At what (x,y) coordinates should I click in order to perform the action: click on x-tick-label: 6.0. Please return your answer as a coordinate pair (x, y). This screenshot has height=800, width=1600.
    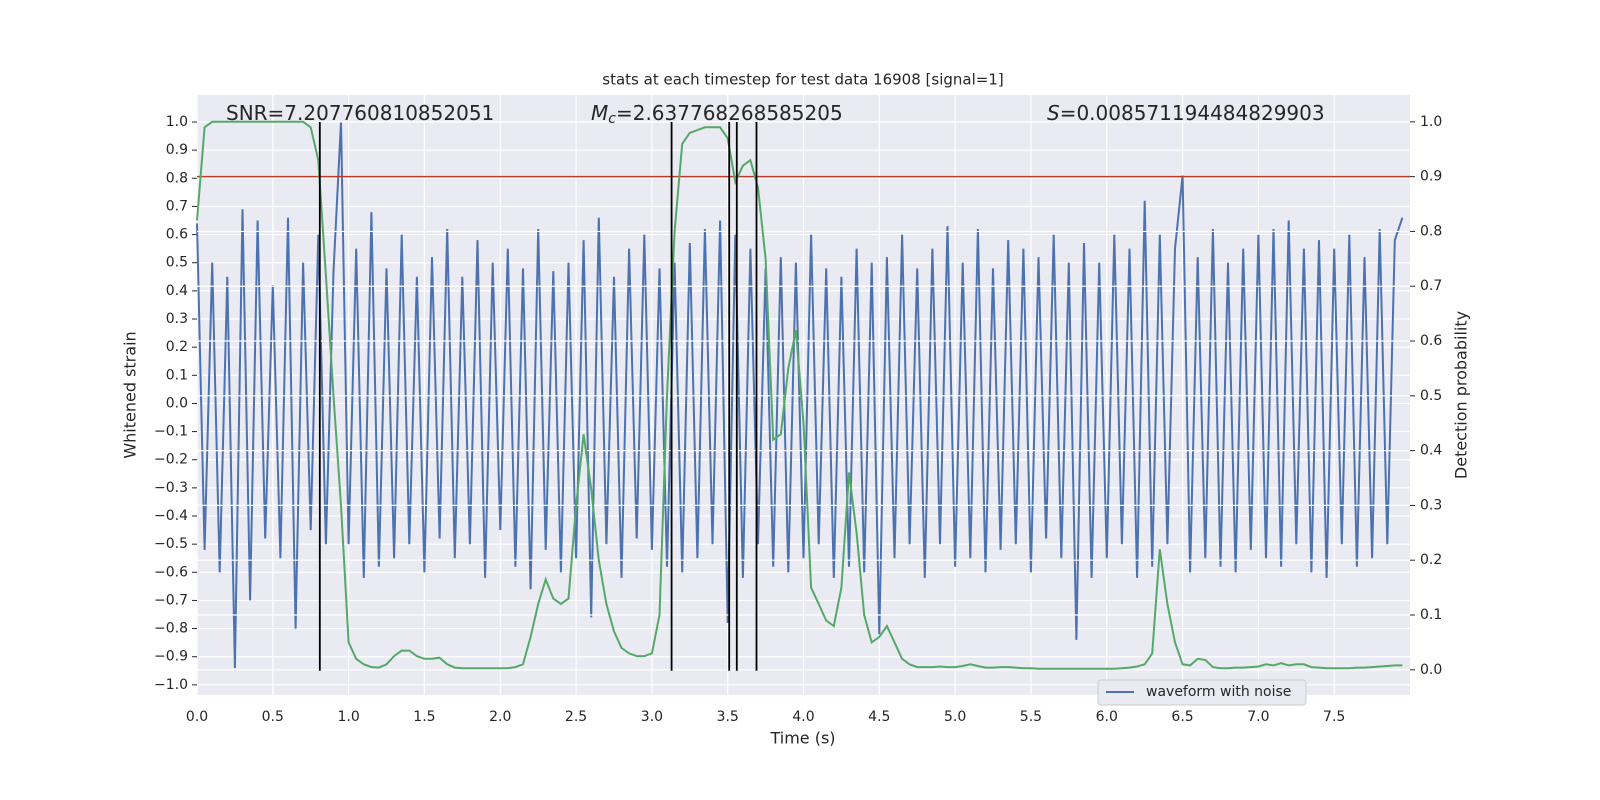
    Looking at the image, I should click on (1107, 717).